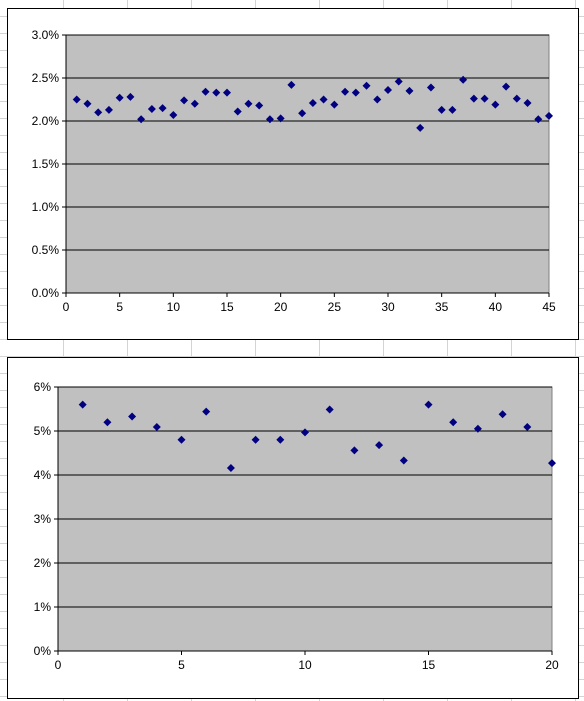  I want to click on chart-2-y-tick-label: 5%, so click(43, 431).